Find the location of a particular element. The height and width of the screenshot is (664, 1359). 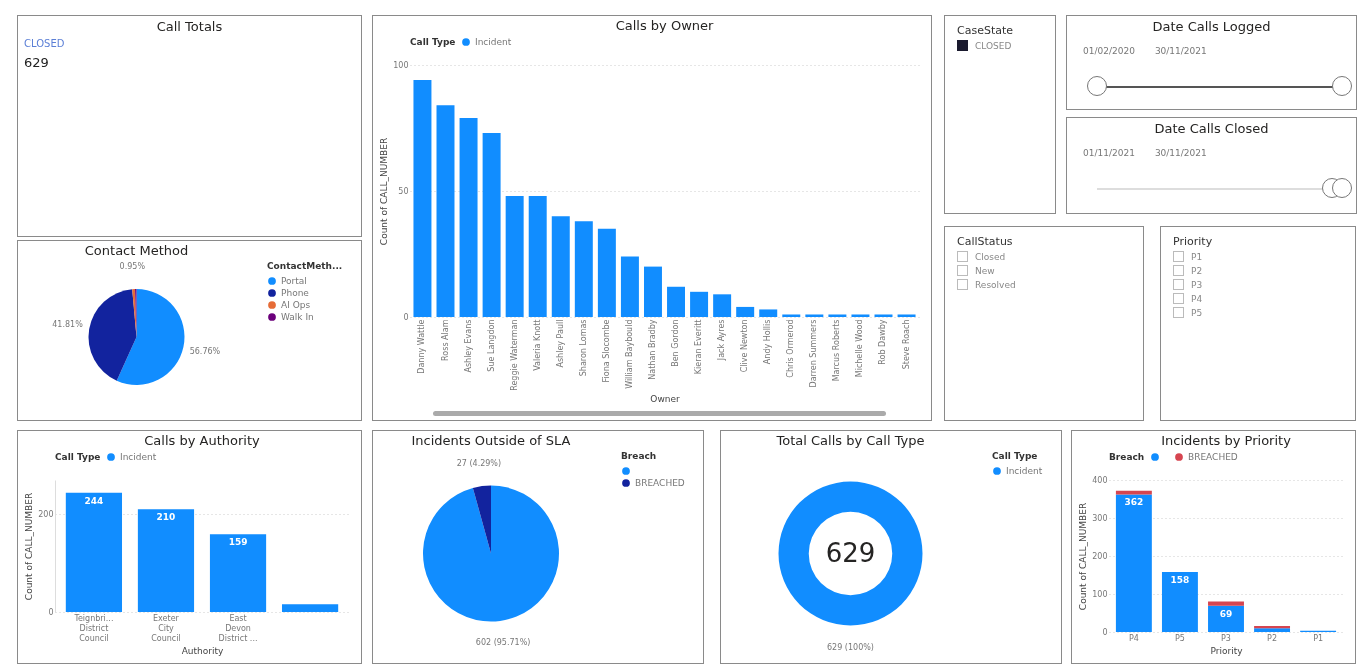

x-tick-label: Sharon Lomas is located at coordinates (583, 348).